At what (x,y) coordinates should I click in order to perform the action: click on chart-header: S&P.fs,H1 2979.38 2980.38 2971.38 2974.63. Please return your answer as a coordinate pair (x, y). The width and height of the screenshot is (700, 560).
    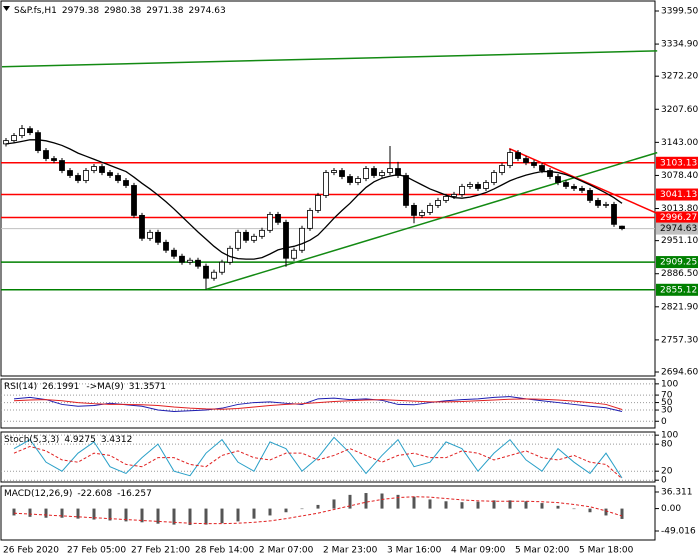
    Looking at the image, I should click on (120, 11).